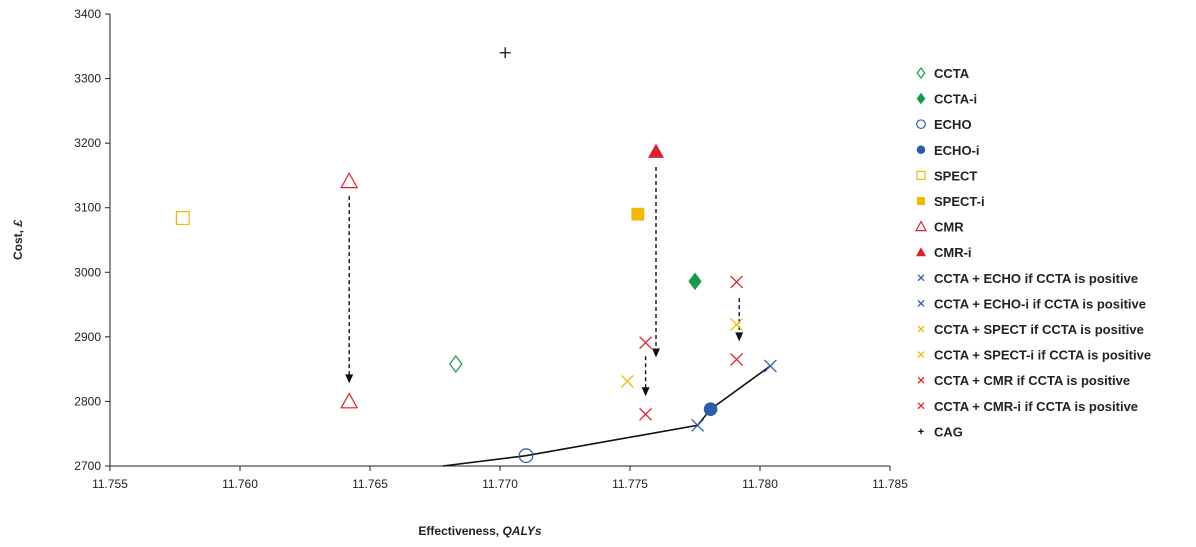  Describe the element at coordinates (770, 366) in the screenshot. I see `point-ccta-echo-i-if-ccta-is-positive` at that location.